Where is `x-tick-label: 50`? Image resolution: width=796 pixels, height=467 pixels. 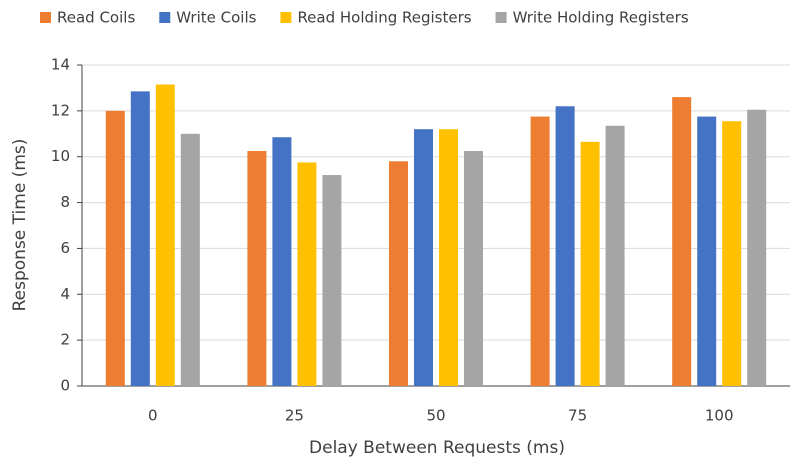 x-tick-label: 50 is located at coordinates (435, 416).